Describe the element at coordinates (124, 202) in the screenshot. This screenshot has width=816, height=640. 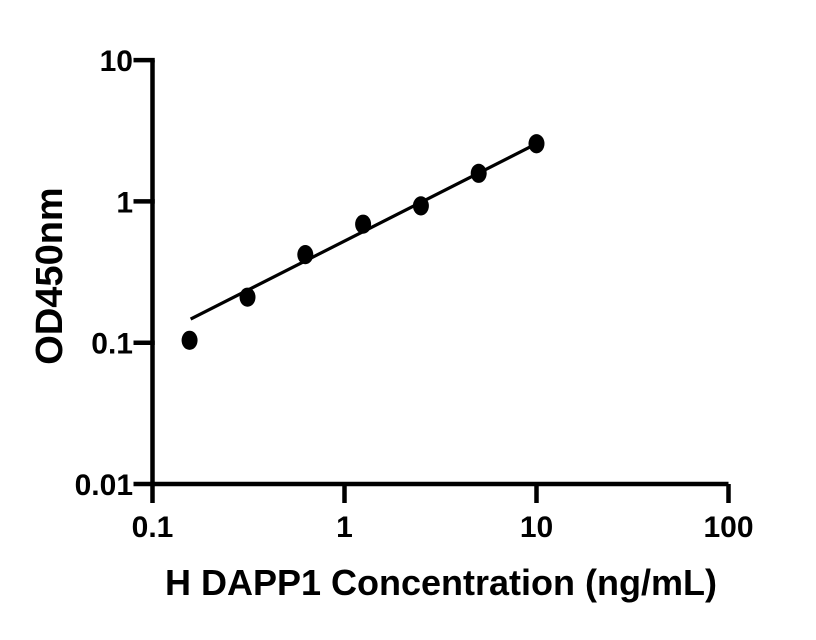
I see `y-tick-label: 1` at that location.